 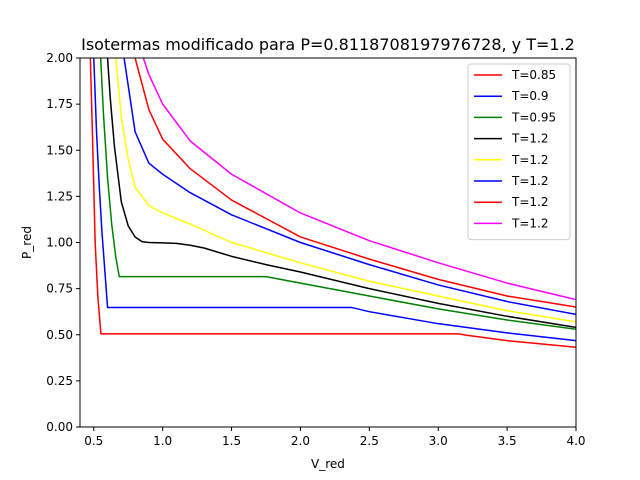 What do you see at coordinates (27, 242) in the screenshot?
I see `y-axis-label: P_red` at bounding box center [27, 242].